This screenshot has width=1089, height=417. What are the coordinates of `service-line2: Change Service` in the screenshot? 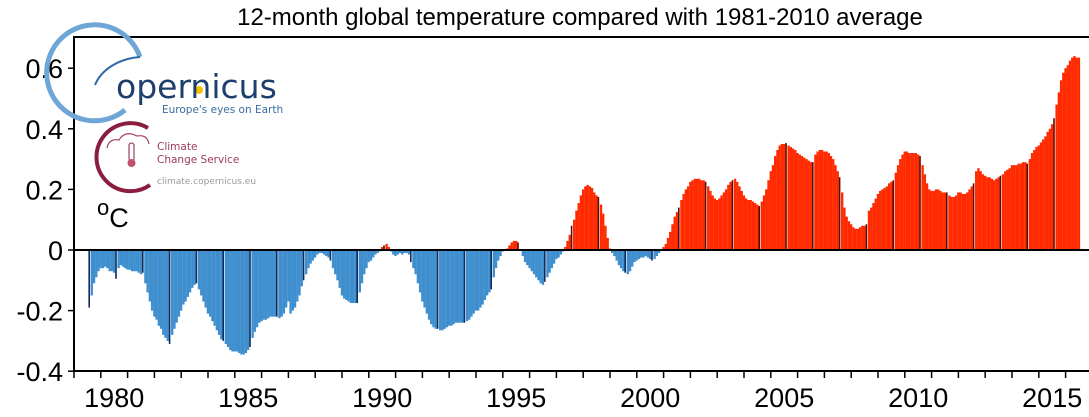 It's located at (198, 160).